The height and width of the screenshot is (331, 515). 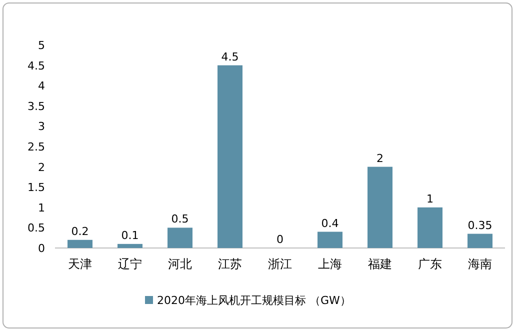 What do you see at coordinates (230, 264) in the screenshot?
I see `x-tick-label: 江苏` at bounding box center [230, 264].